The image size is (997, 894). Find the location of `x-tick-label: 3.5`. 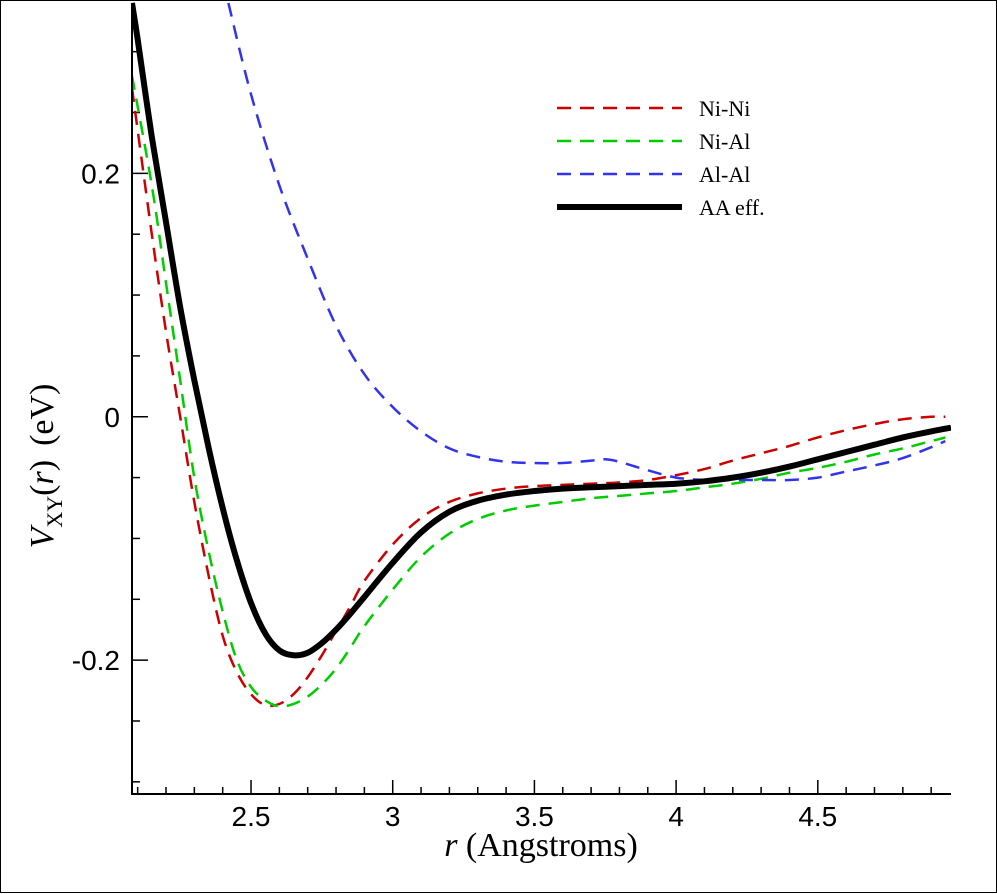

x-tick-label: 3.5 is located at coordinates (534, 816).